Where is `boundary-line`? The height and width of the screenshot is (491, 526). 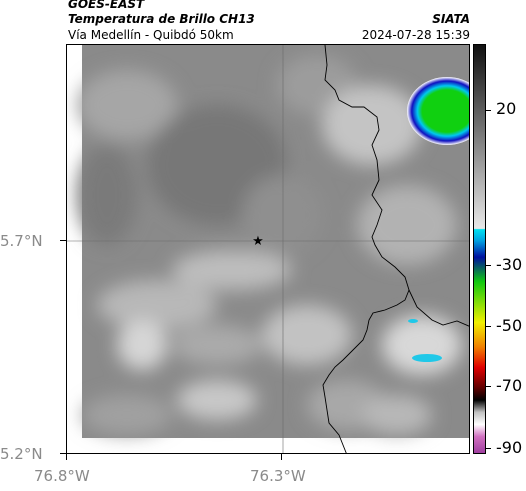
boundary-line is located at coordinates (366, 249).